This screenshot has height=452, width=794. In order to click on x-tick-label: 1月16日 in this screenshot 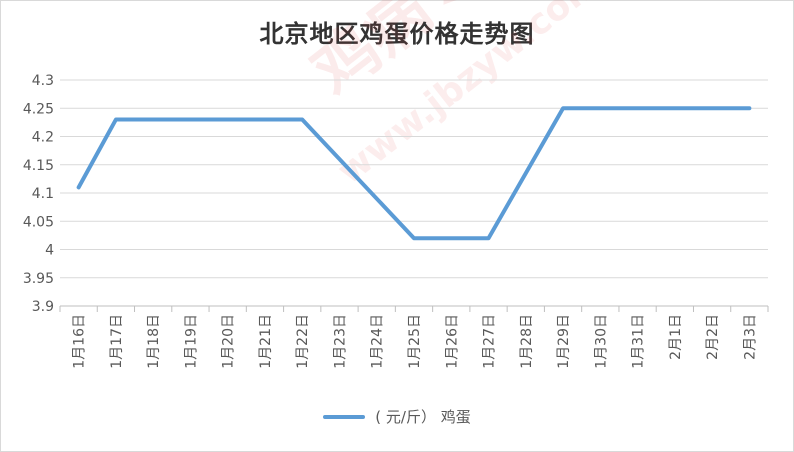, I will do `click(80, 341)`.